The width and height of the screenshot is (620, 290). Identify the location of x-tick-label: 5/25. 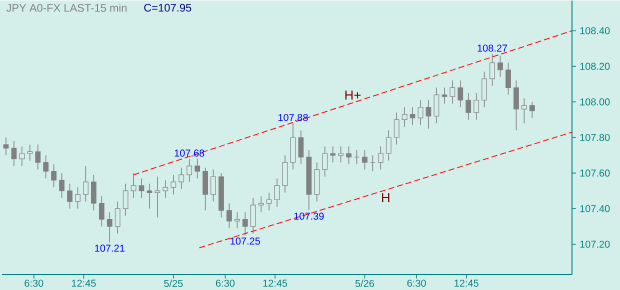
(173, 283).